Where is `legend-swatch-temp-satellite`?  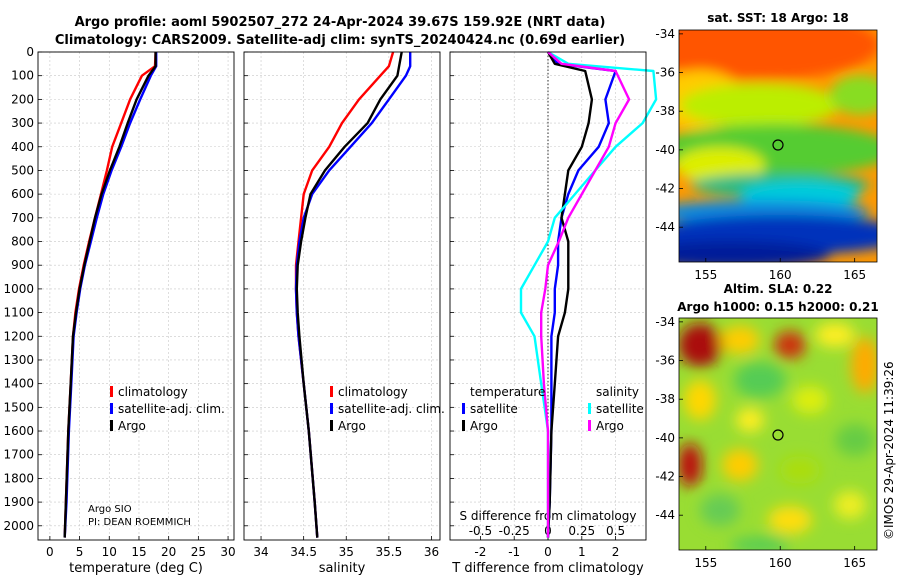
legend-swatch-temp-satellite is located at coordinates (463, 408).